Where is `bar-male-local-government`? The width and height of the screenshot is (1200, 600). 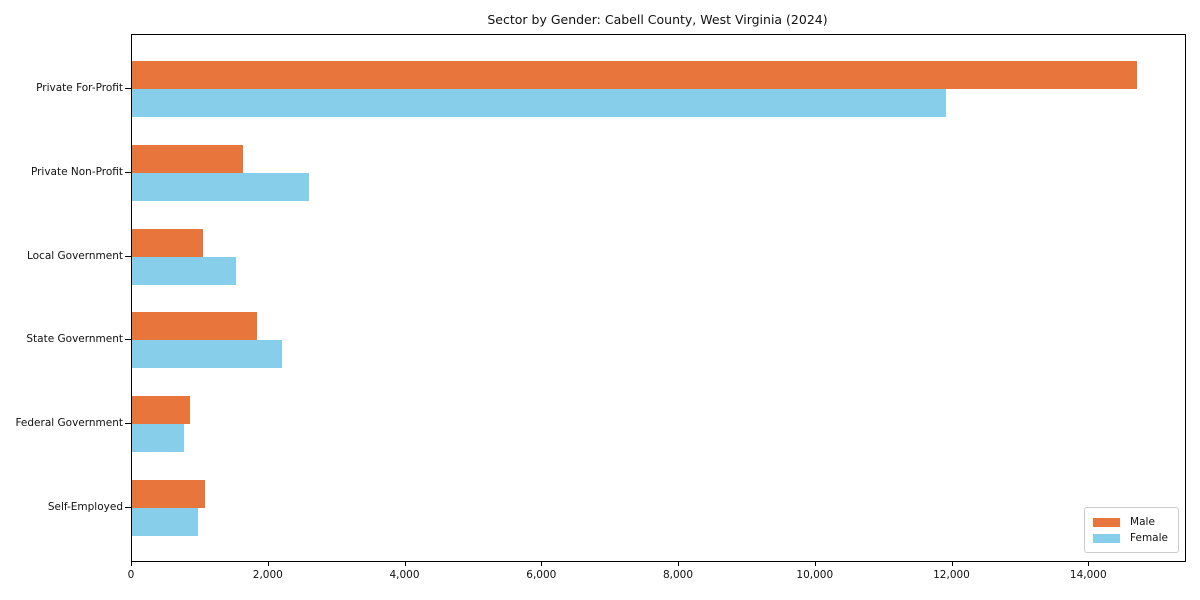
bar-male-local-government is located at coordinates (168, 242).